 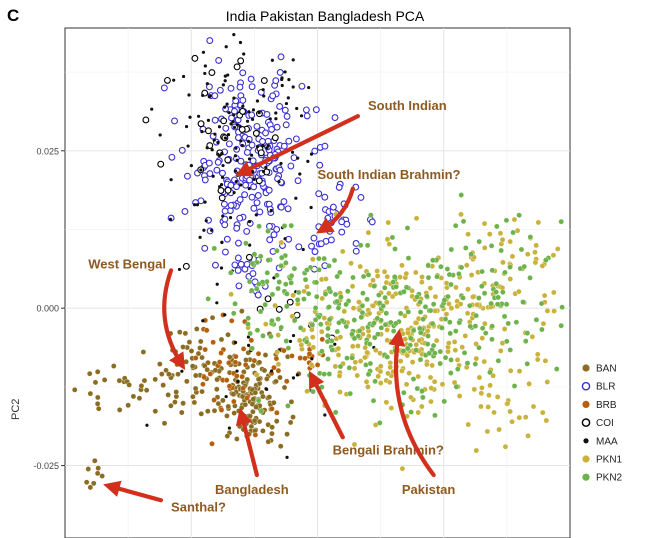 I want to click on legend-marker, so click(x=586, y=459).